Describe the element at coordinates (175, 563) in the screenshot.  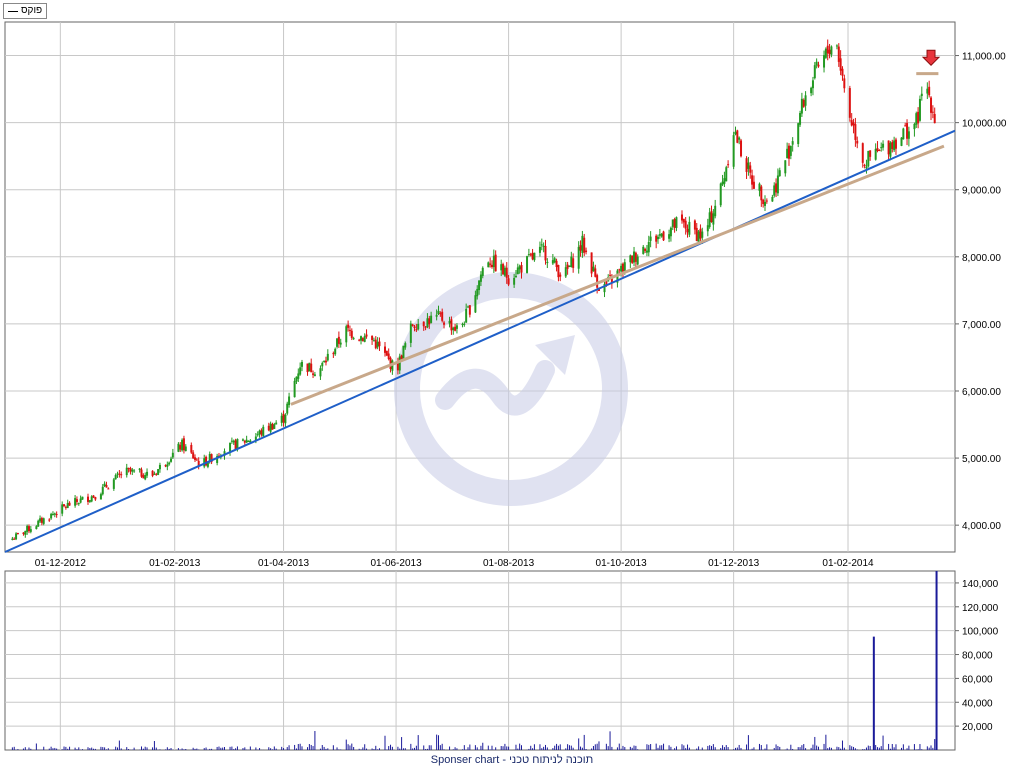
I see `x-tick-label: 01-02-2013` at that location.